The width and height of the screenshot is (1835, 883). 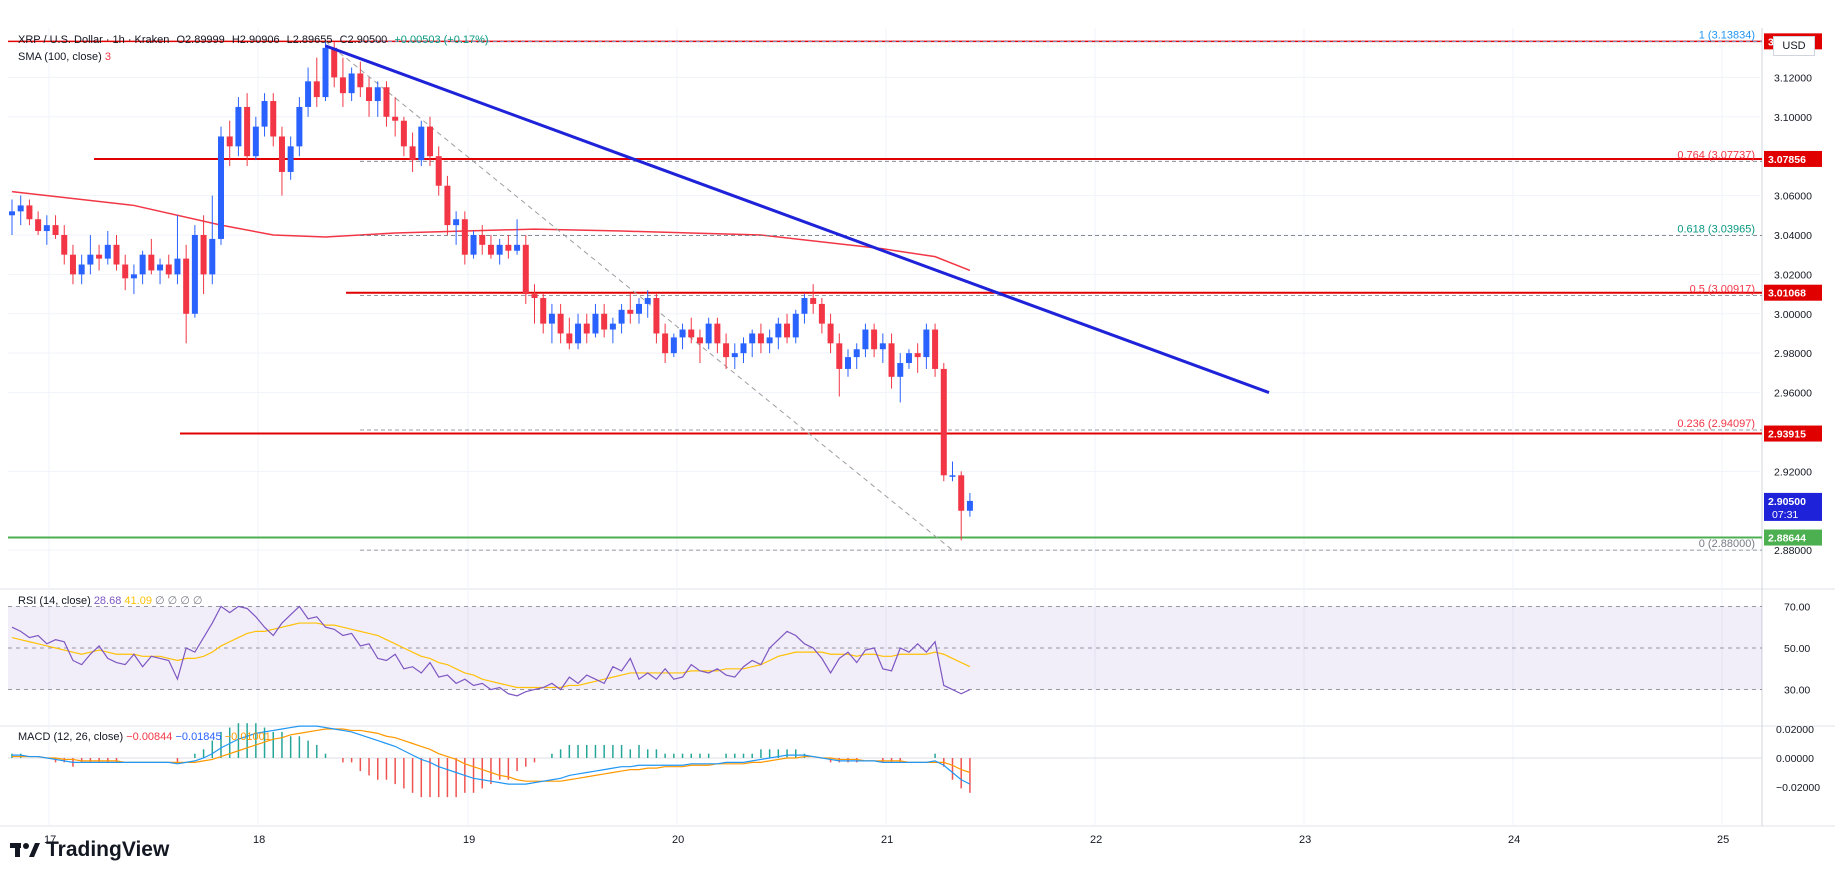 What do you see at coordinates (1722, 290) in the screenshot?
I see `fib-label: 0.5 (3.00917)` at bounding box center [1722, 290].